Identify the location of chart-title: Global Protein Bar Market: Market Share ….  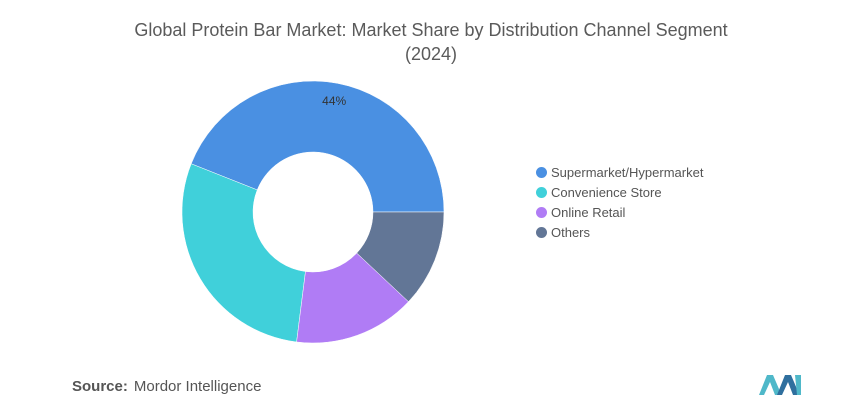
(431, 42).